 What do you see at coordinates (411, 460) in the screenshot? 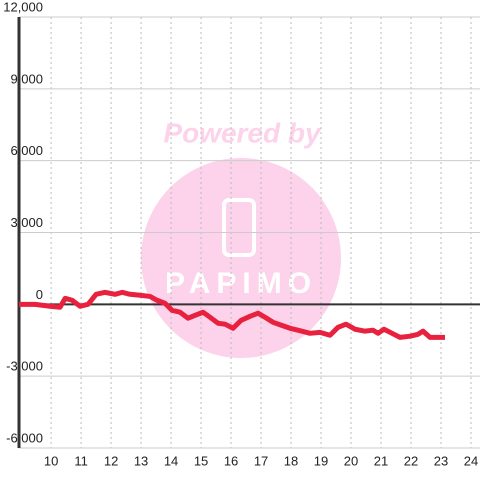
I see `x-tick-label: 22` at bounding box center [411, 460].